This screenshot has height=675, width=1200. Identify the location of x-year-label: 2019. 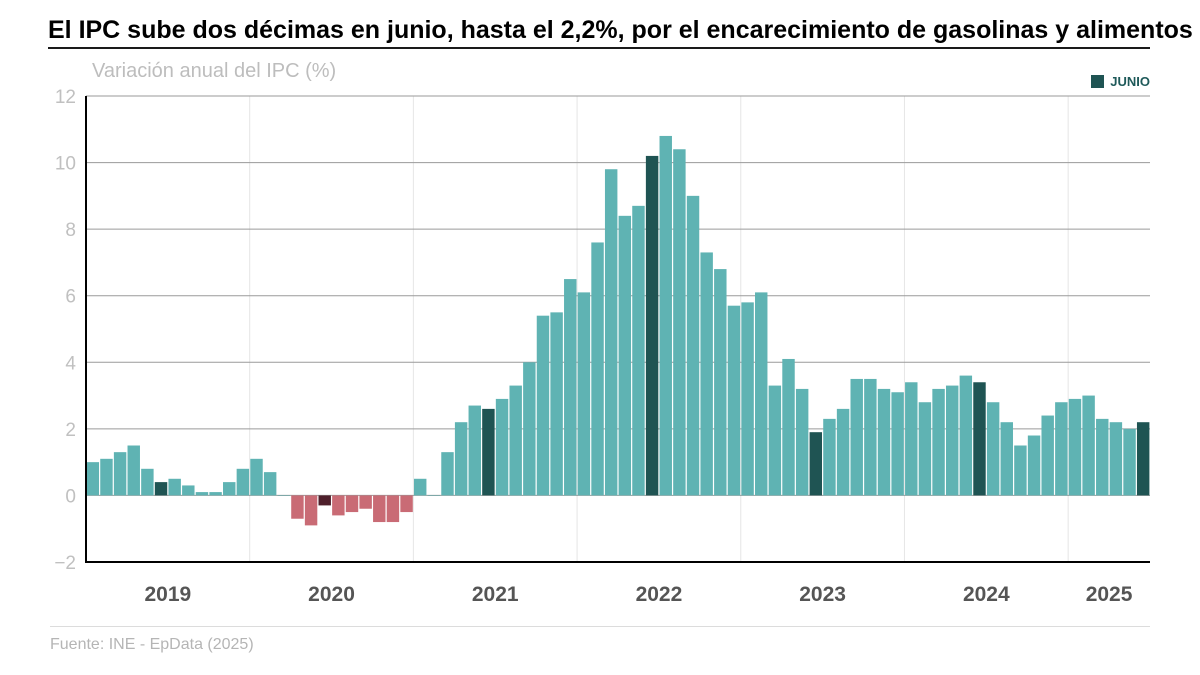
(167, 594).